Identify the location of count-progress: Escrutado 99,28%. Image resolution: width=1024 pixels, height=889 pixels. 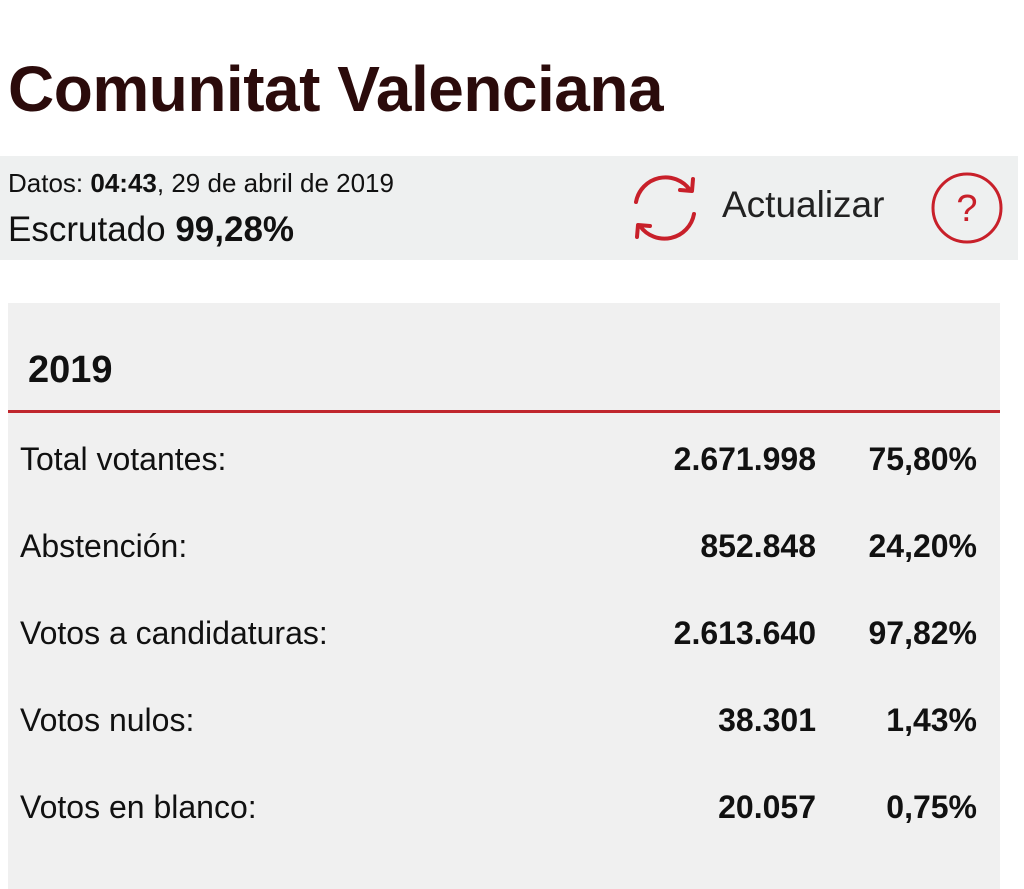
(151, 230).